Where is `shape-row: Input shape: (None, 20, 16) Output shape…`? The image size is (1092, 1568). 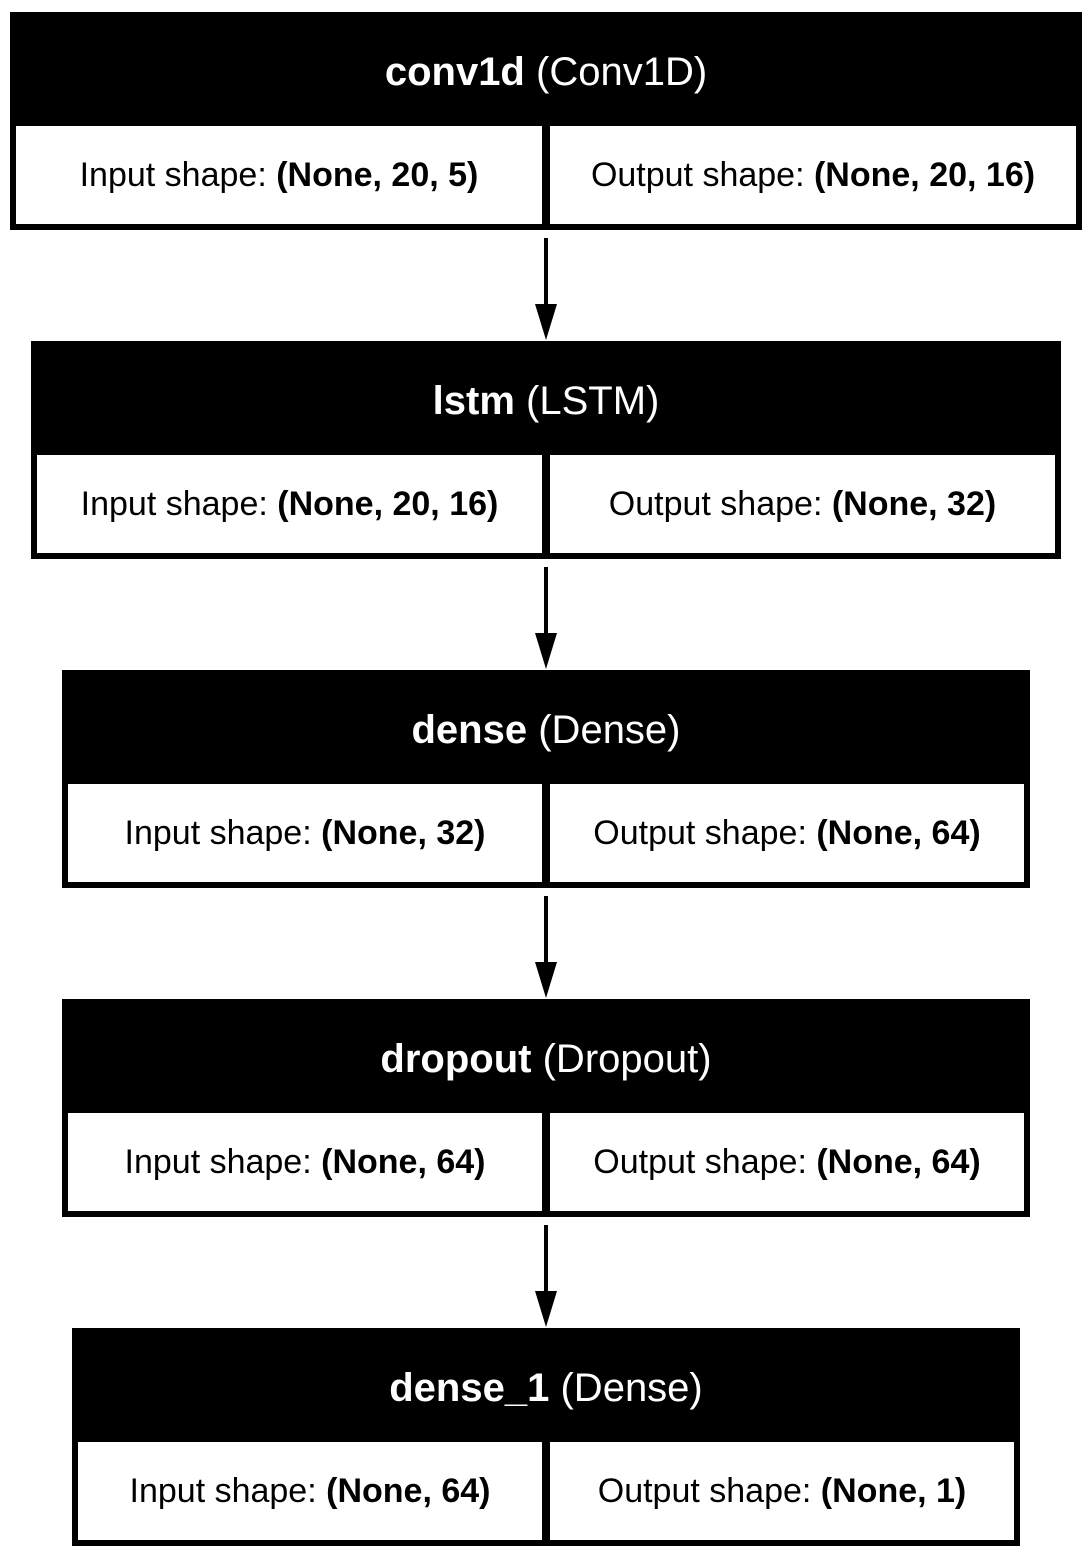
shape-row: Input shape: (None, 20, 16) Output shape… is located at coordinates (546, 504).